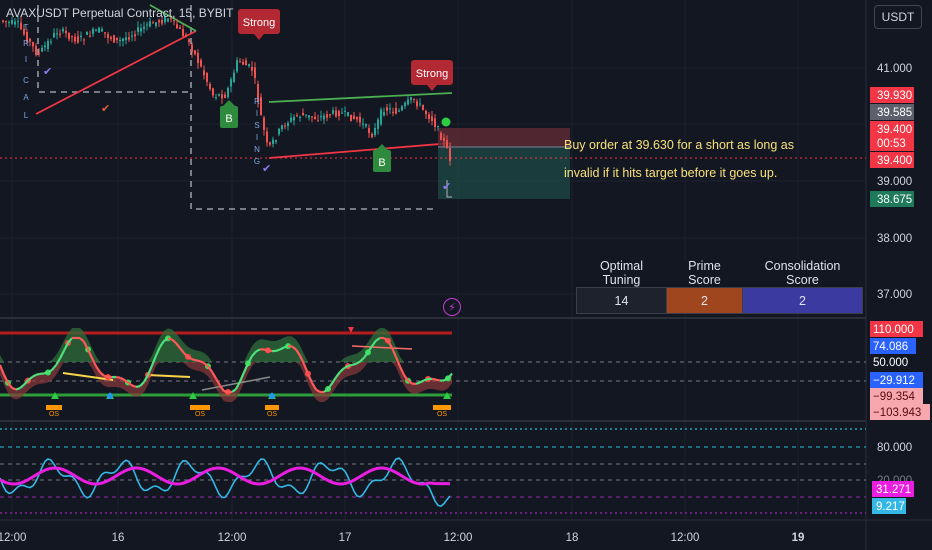  I want to click on time-tick-label: 17, so click(345, 538).